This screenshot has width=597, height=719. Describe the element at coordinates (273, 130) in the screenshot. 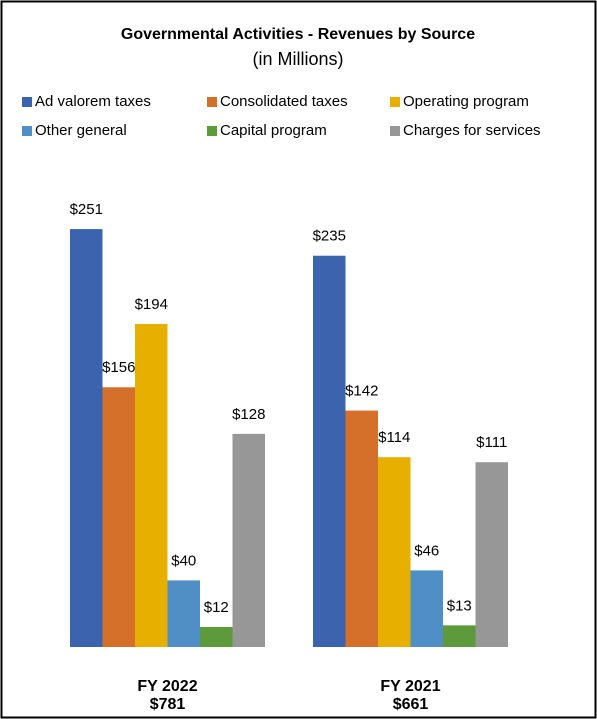

I see `legend-label: Capital program` at that location.